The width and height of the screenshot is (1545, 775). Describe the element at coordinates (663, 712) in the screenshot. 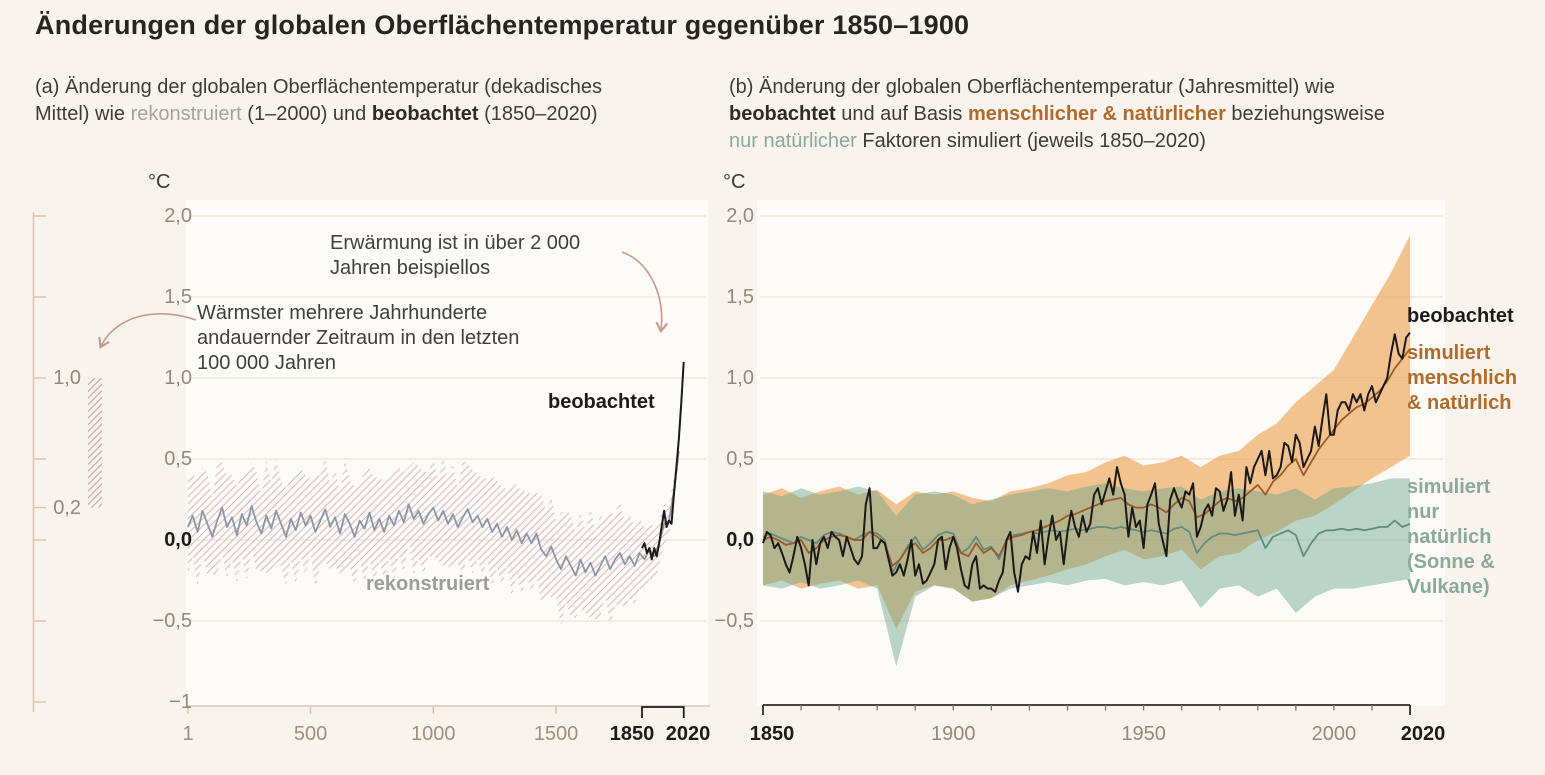

I see `panel-a-bracket-1850-2020` at that location.